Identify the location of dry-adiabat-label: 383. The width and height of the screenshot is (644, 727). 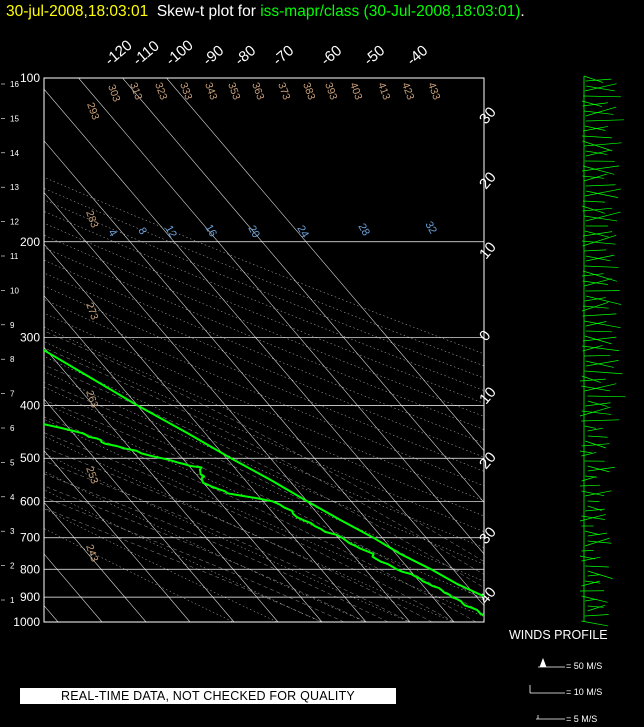
(308, 91).